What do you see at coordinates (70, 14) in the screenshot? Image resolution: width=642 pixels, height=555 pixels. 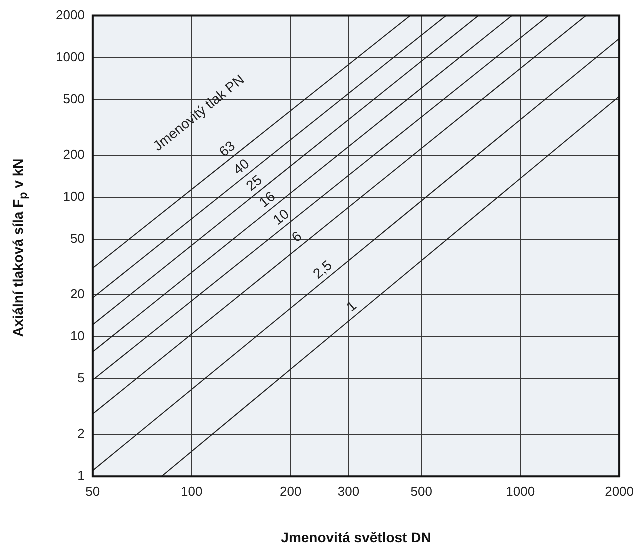 I see `y-tick-label: 2000` at bounding box center [70, 14].